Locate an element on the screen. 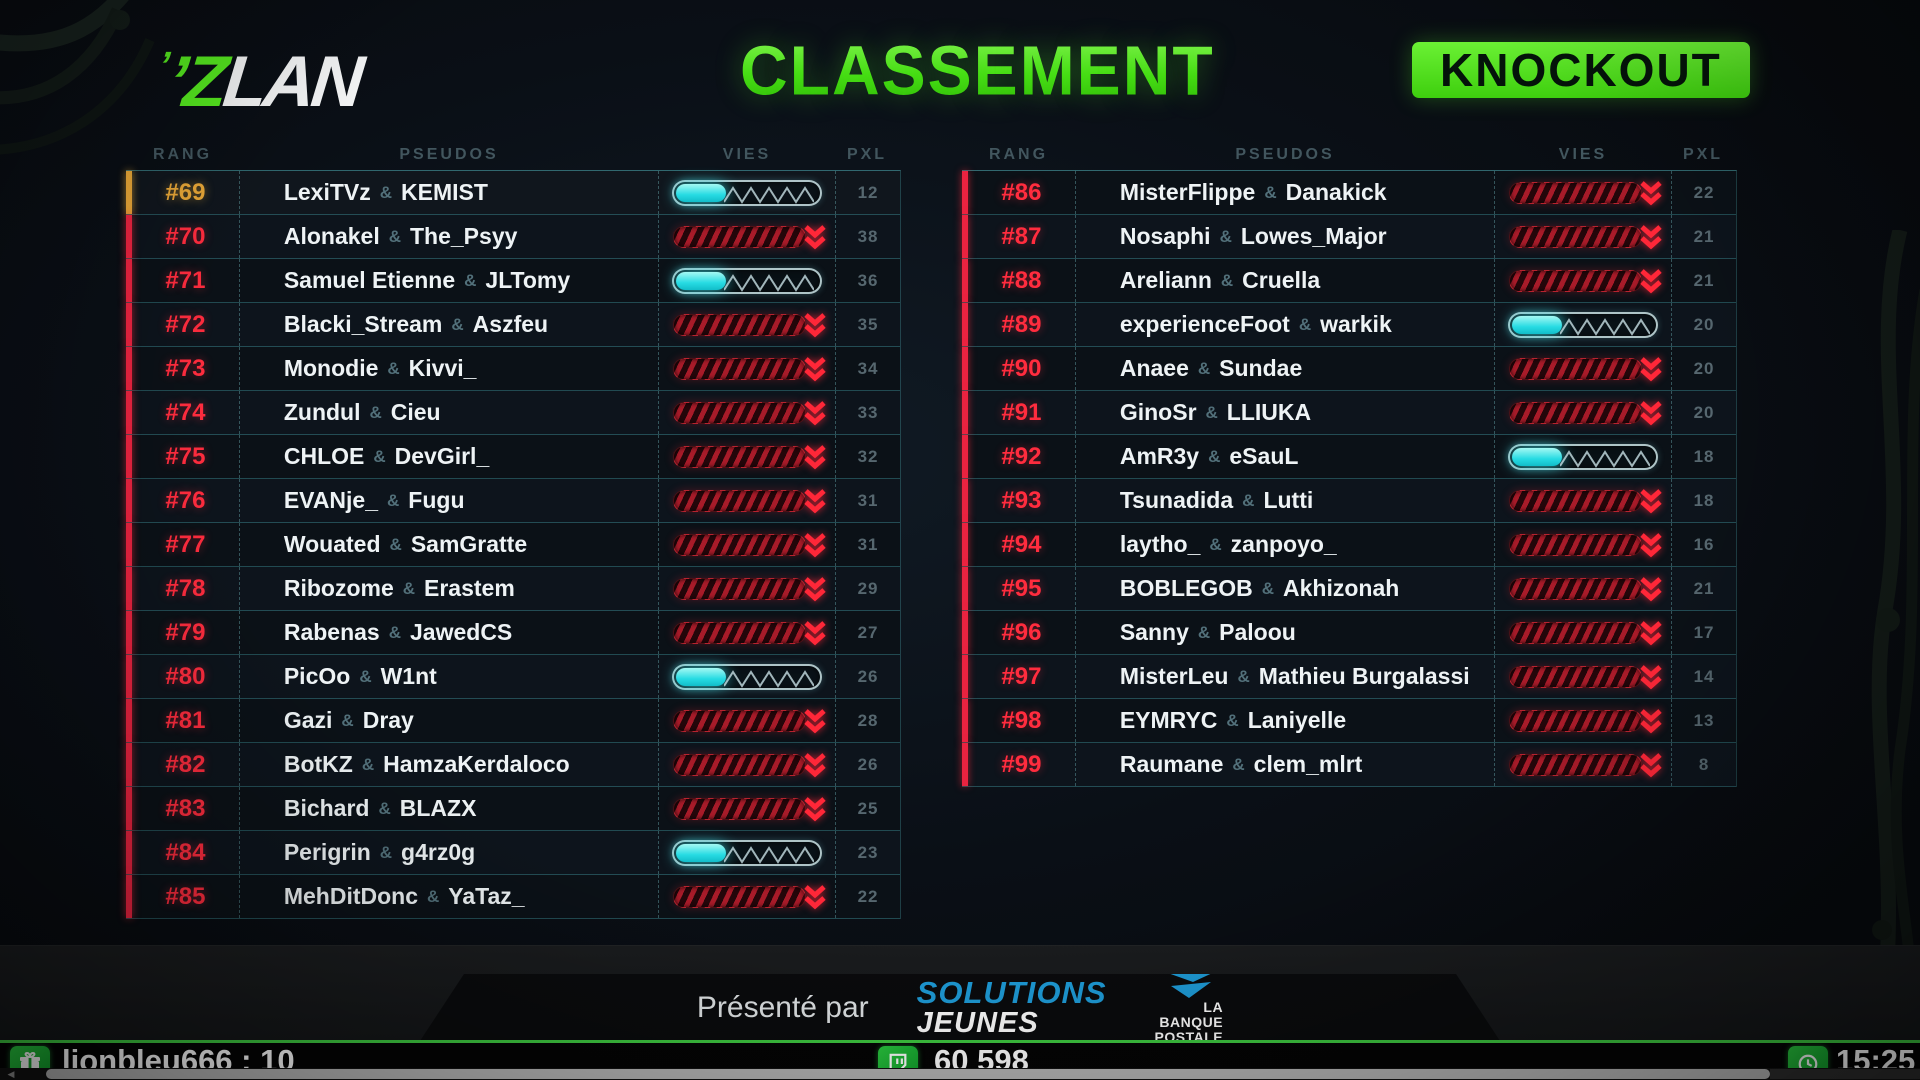 This screenshot has width=1920, height=1080. table-row: #76 EVANje_ & Fugu is located at coordinates (513, 501).